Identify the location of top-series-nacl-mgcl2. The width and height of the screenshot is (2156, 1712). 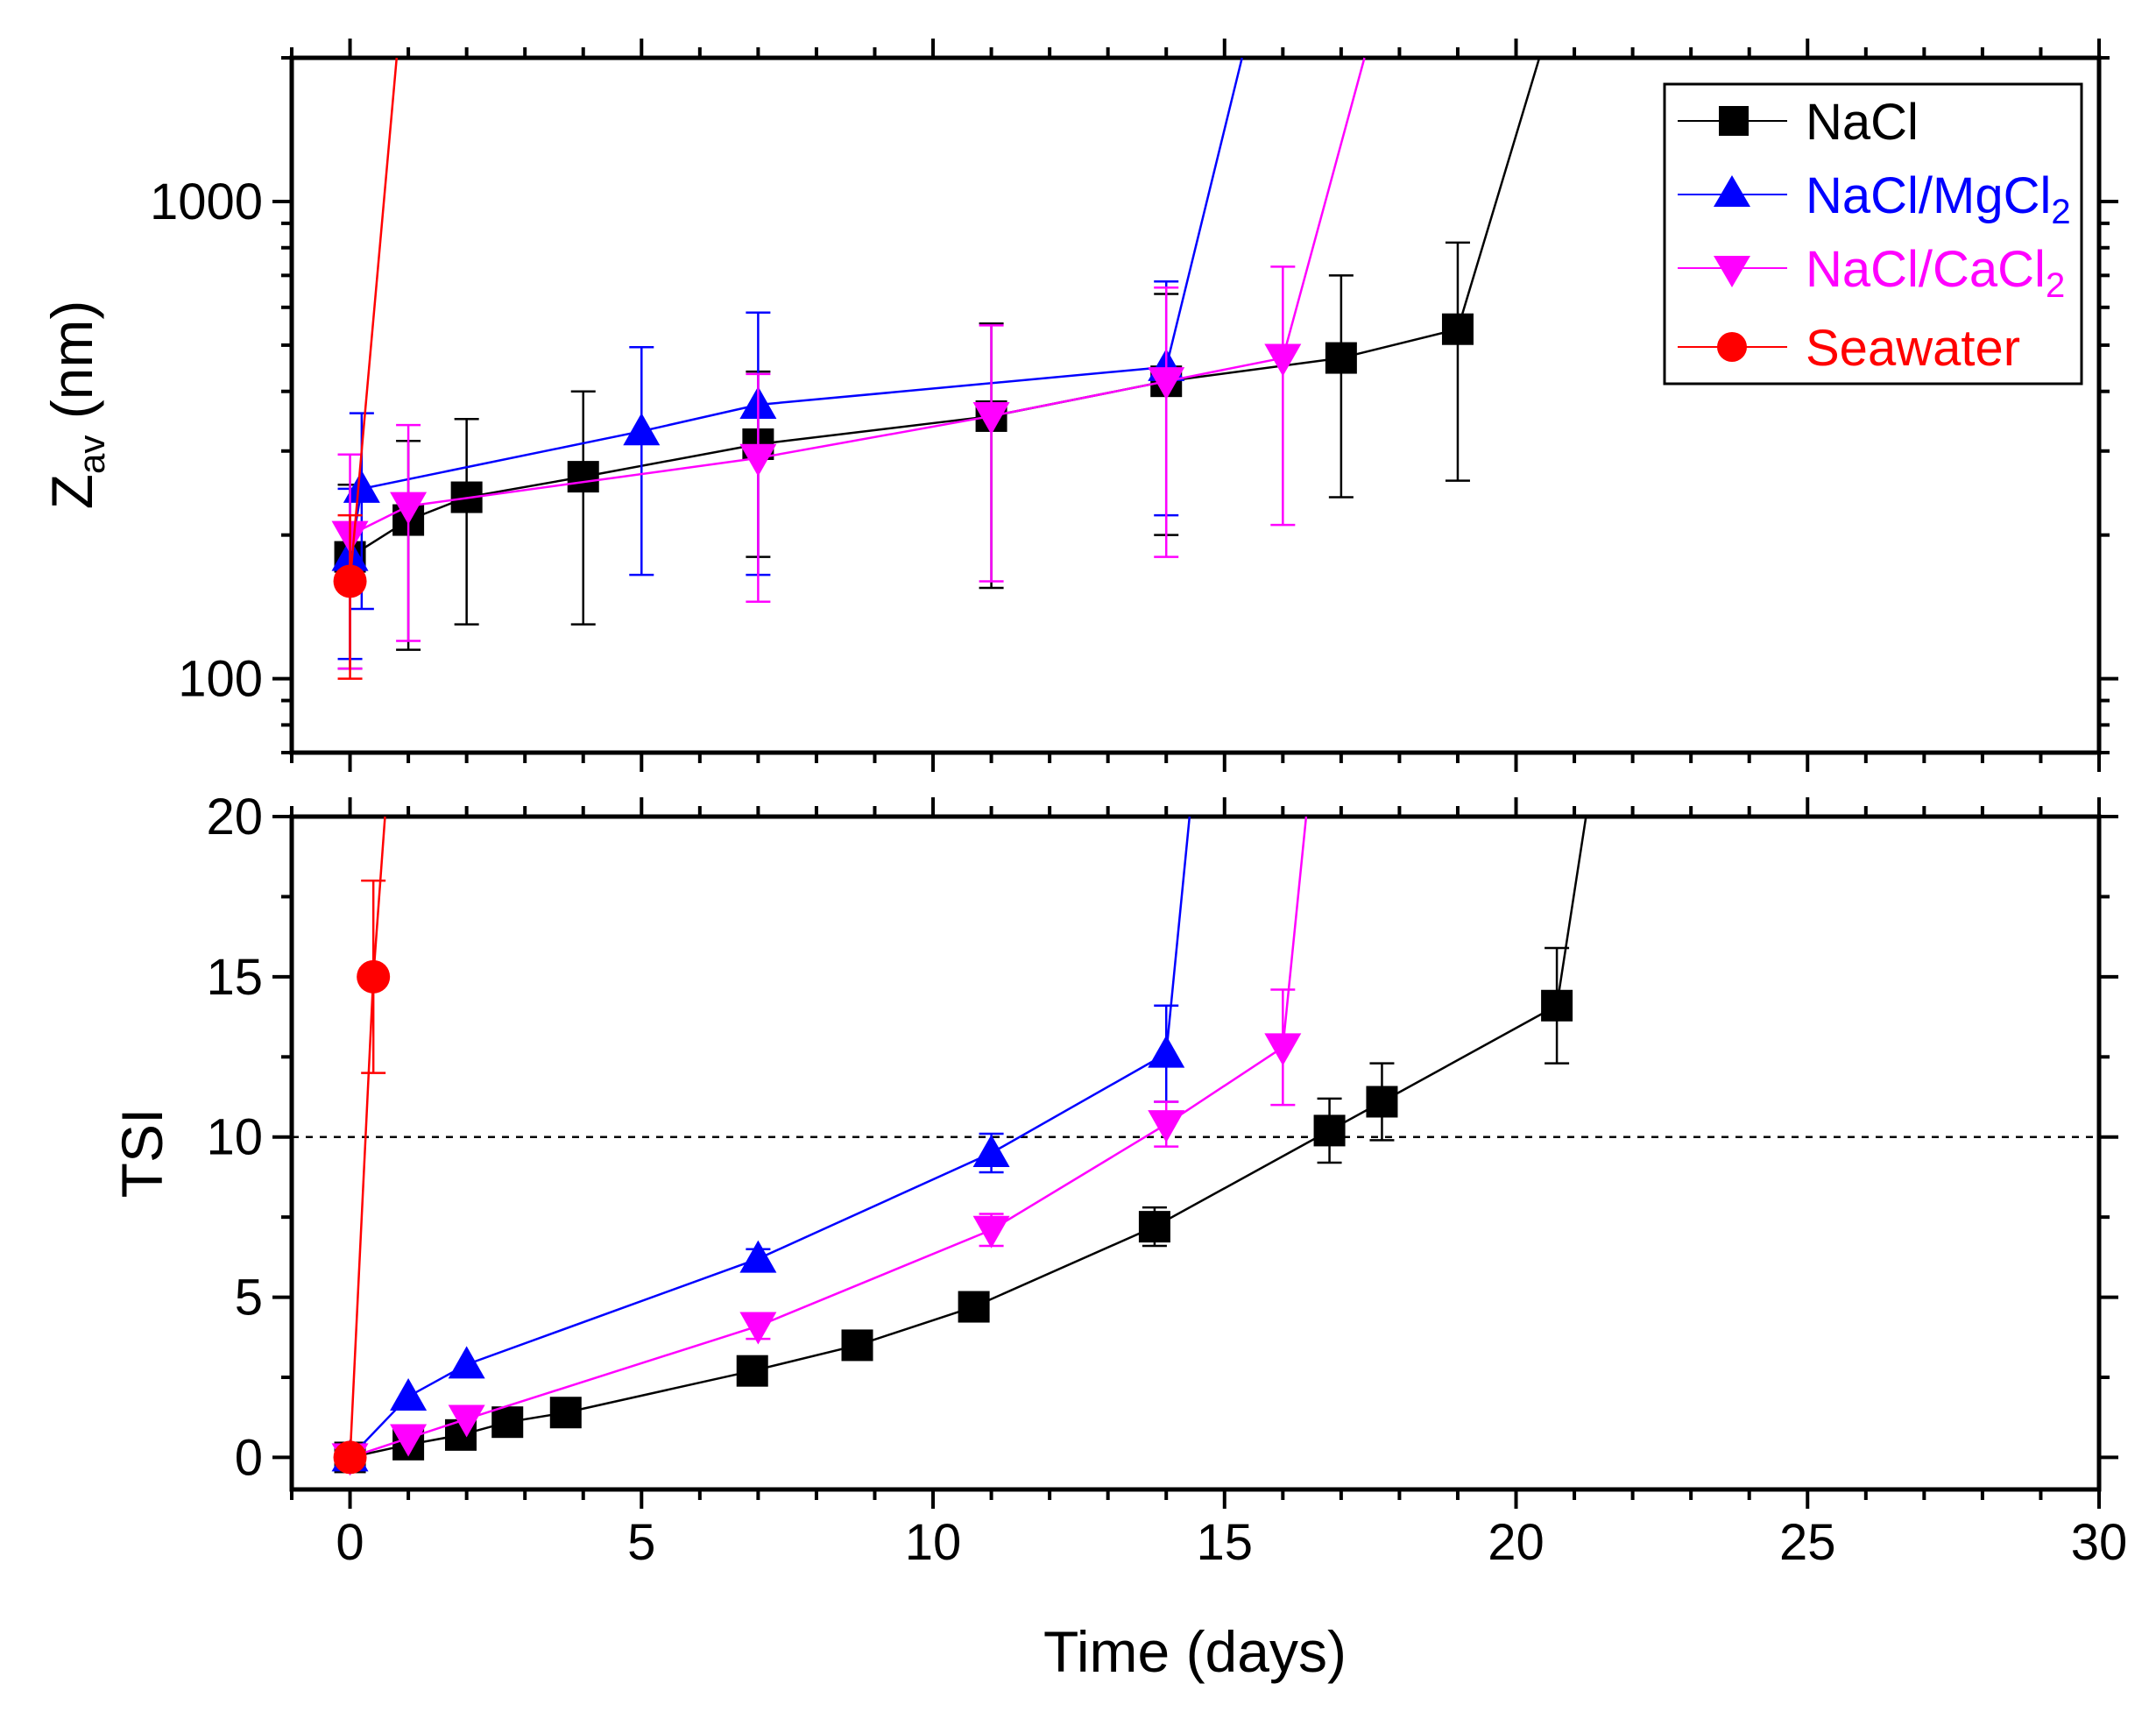
(787, 359).